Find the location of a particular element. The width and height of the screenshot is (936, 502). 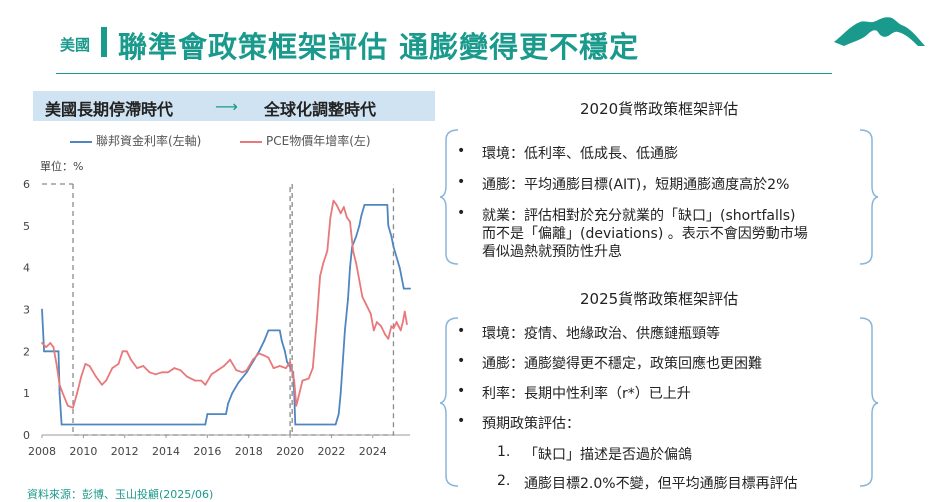

source-note: 資料來源：彭博、玉山投顧(2025/06) is located at coordinates (120, 494).